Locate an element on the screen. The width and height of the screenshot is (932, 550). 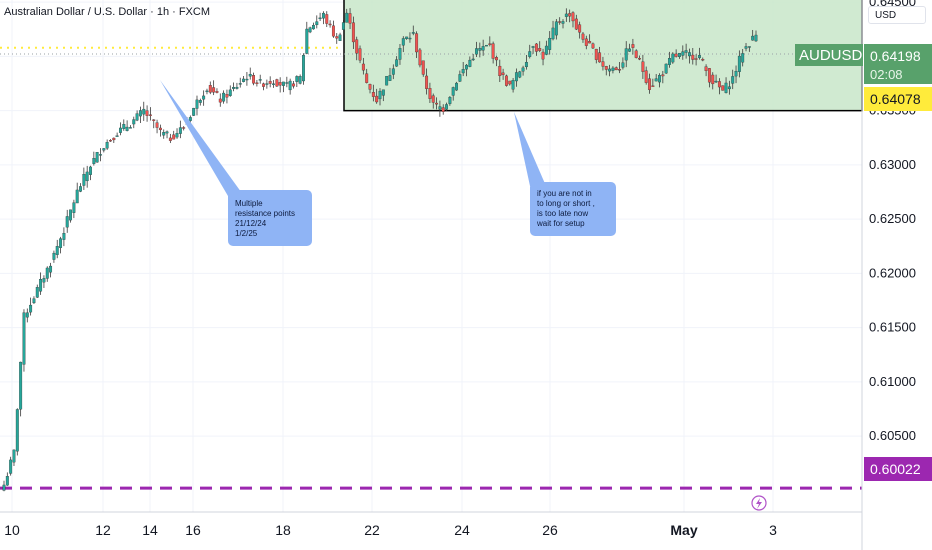
time-tick-label: 10 is located at coordinates (12, 530).